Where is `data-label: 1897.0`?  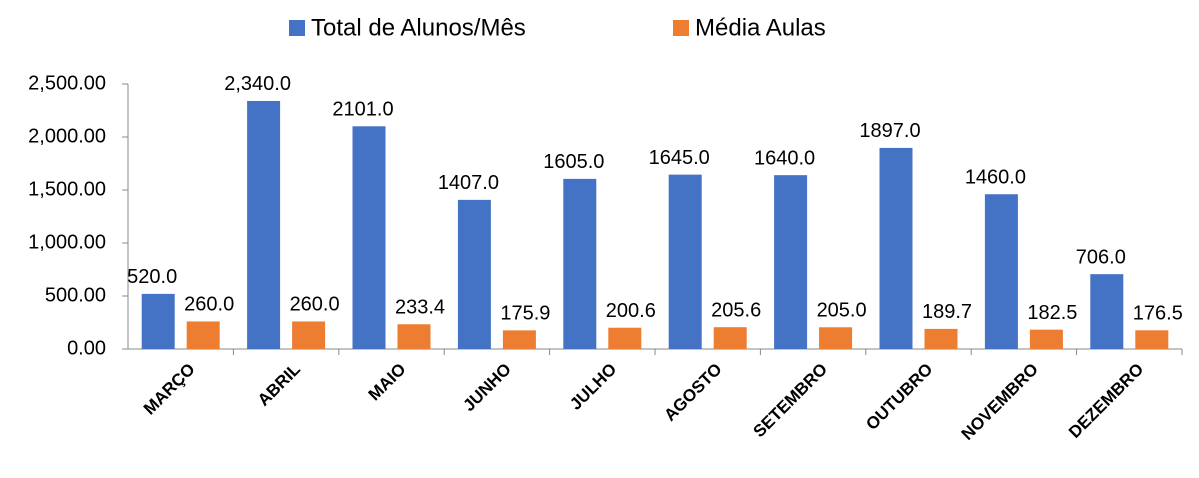
data-label: 1897.0 is located at coordinates (889, 131).